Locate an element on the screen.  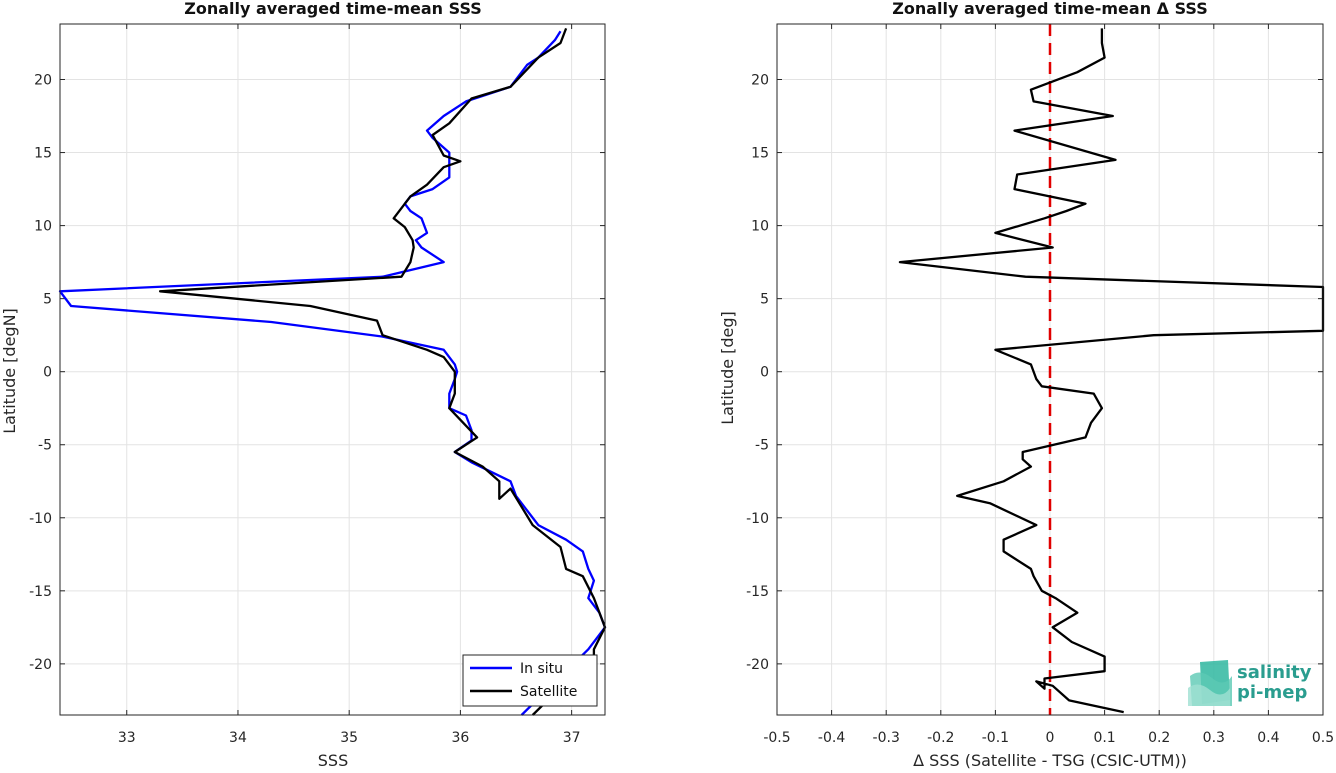
x-tick-label: 0.1 is located at coordinates (1104, 738).